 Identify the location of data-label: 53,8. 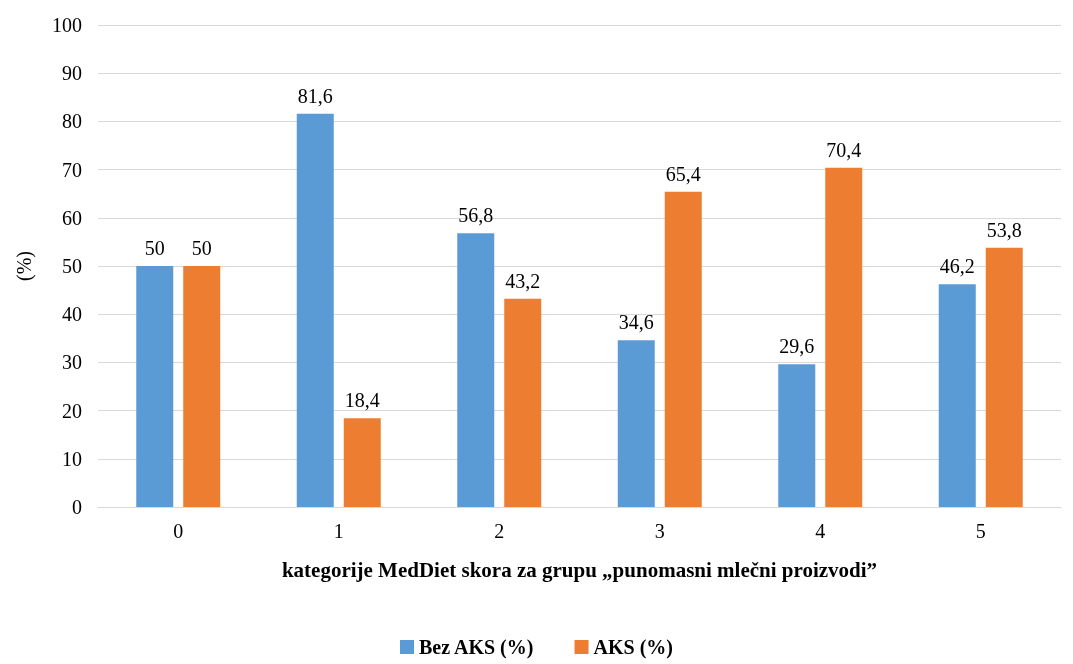
(1004, 229).